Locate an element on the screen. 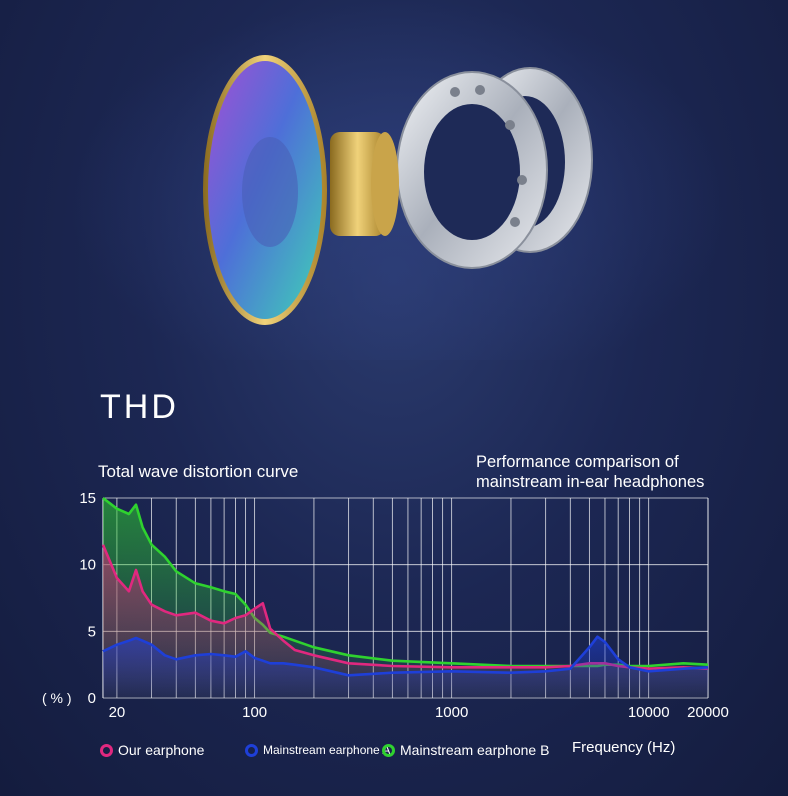 The width and height of the screenshot is (788, 796). legend-label: Our earphone is located at coordinates (161, 750).